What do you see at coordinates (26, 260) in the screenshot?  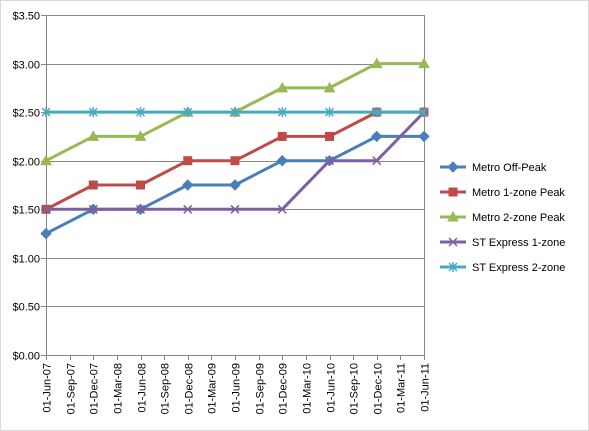 I see `y-tick-label: $1.00` at bounding box center [26, 260].